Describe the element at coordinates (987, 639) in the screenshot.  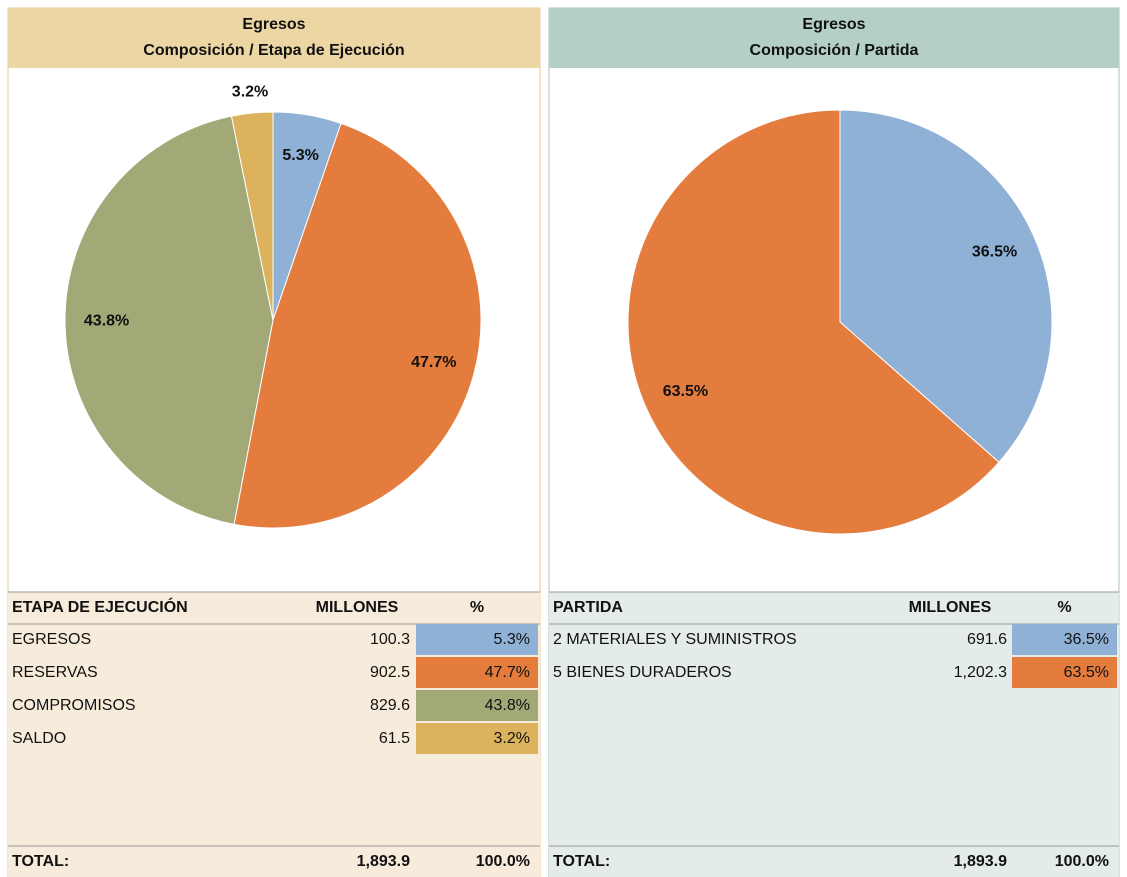
I see `row-amount: 691.6` at that location.